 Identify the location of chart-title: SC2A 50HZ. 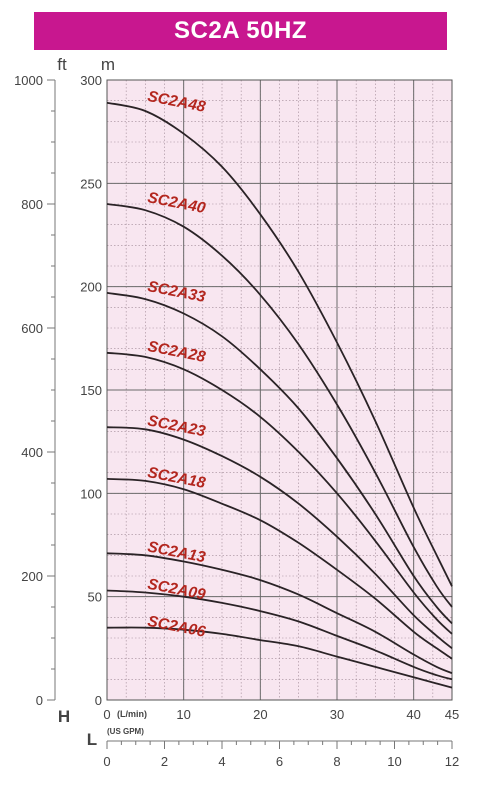
(240, 31).